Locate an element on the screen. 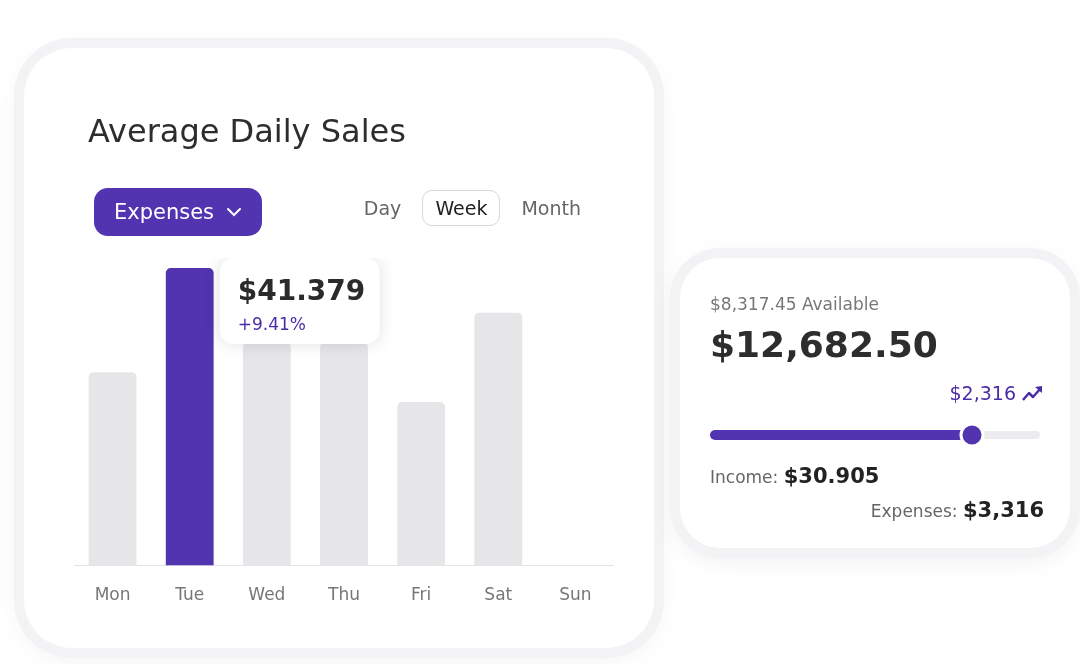 Image resolution: width=1080 pixels, height=664 pixels. text: Day is located at coordinates (382, 208).